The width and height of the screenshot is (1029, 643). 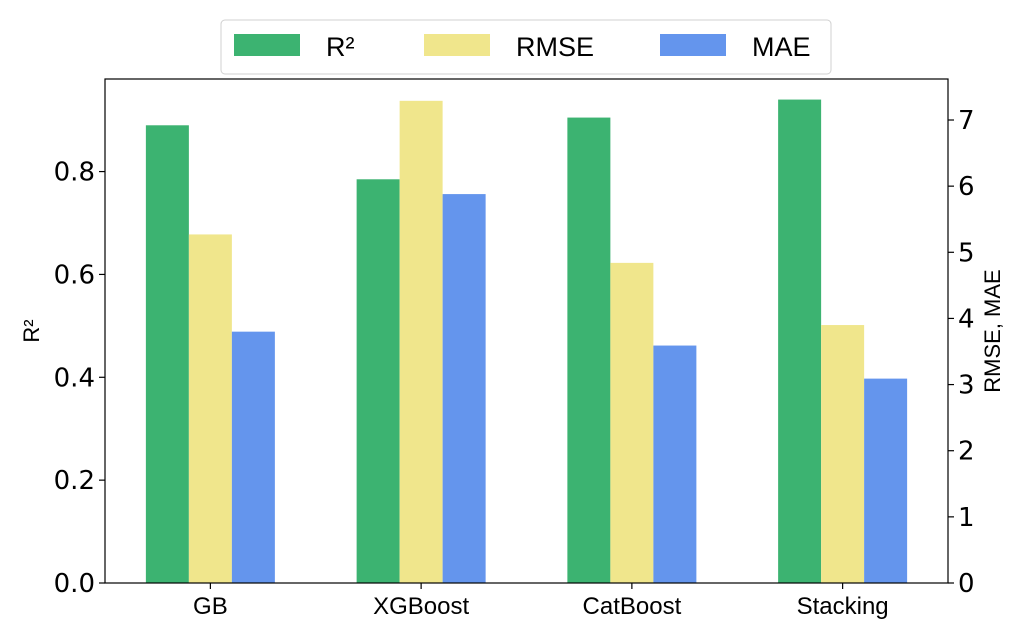 I want to click on right-tick-label: 1, so click(x=966, y=518).